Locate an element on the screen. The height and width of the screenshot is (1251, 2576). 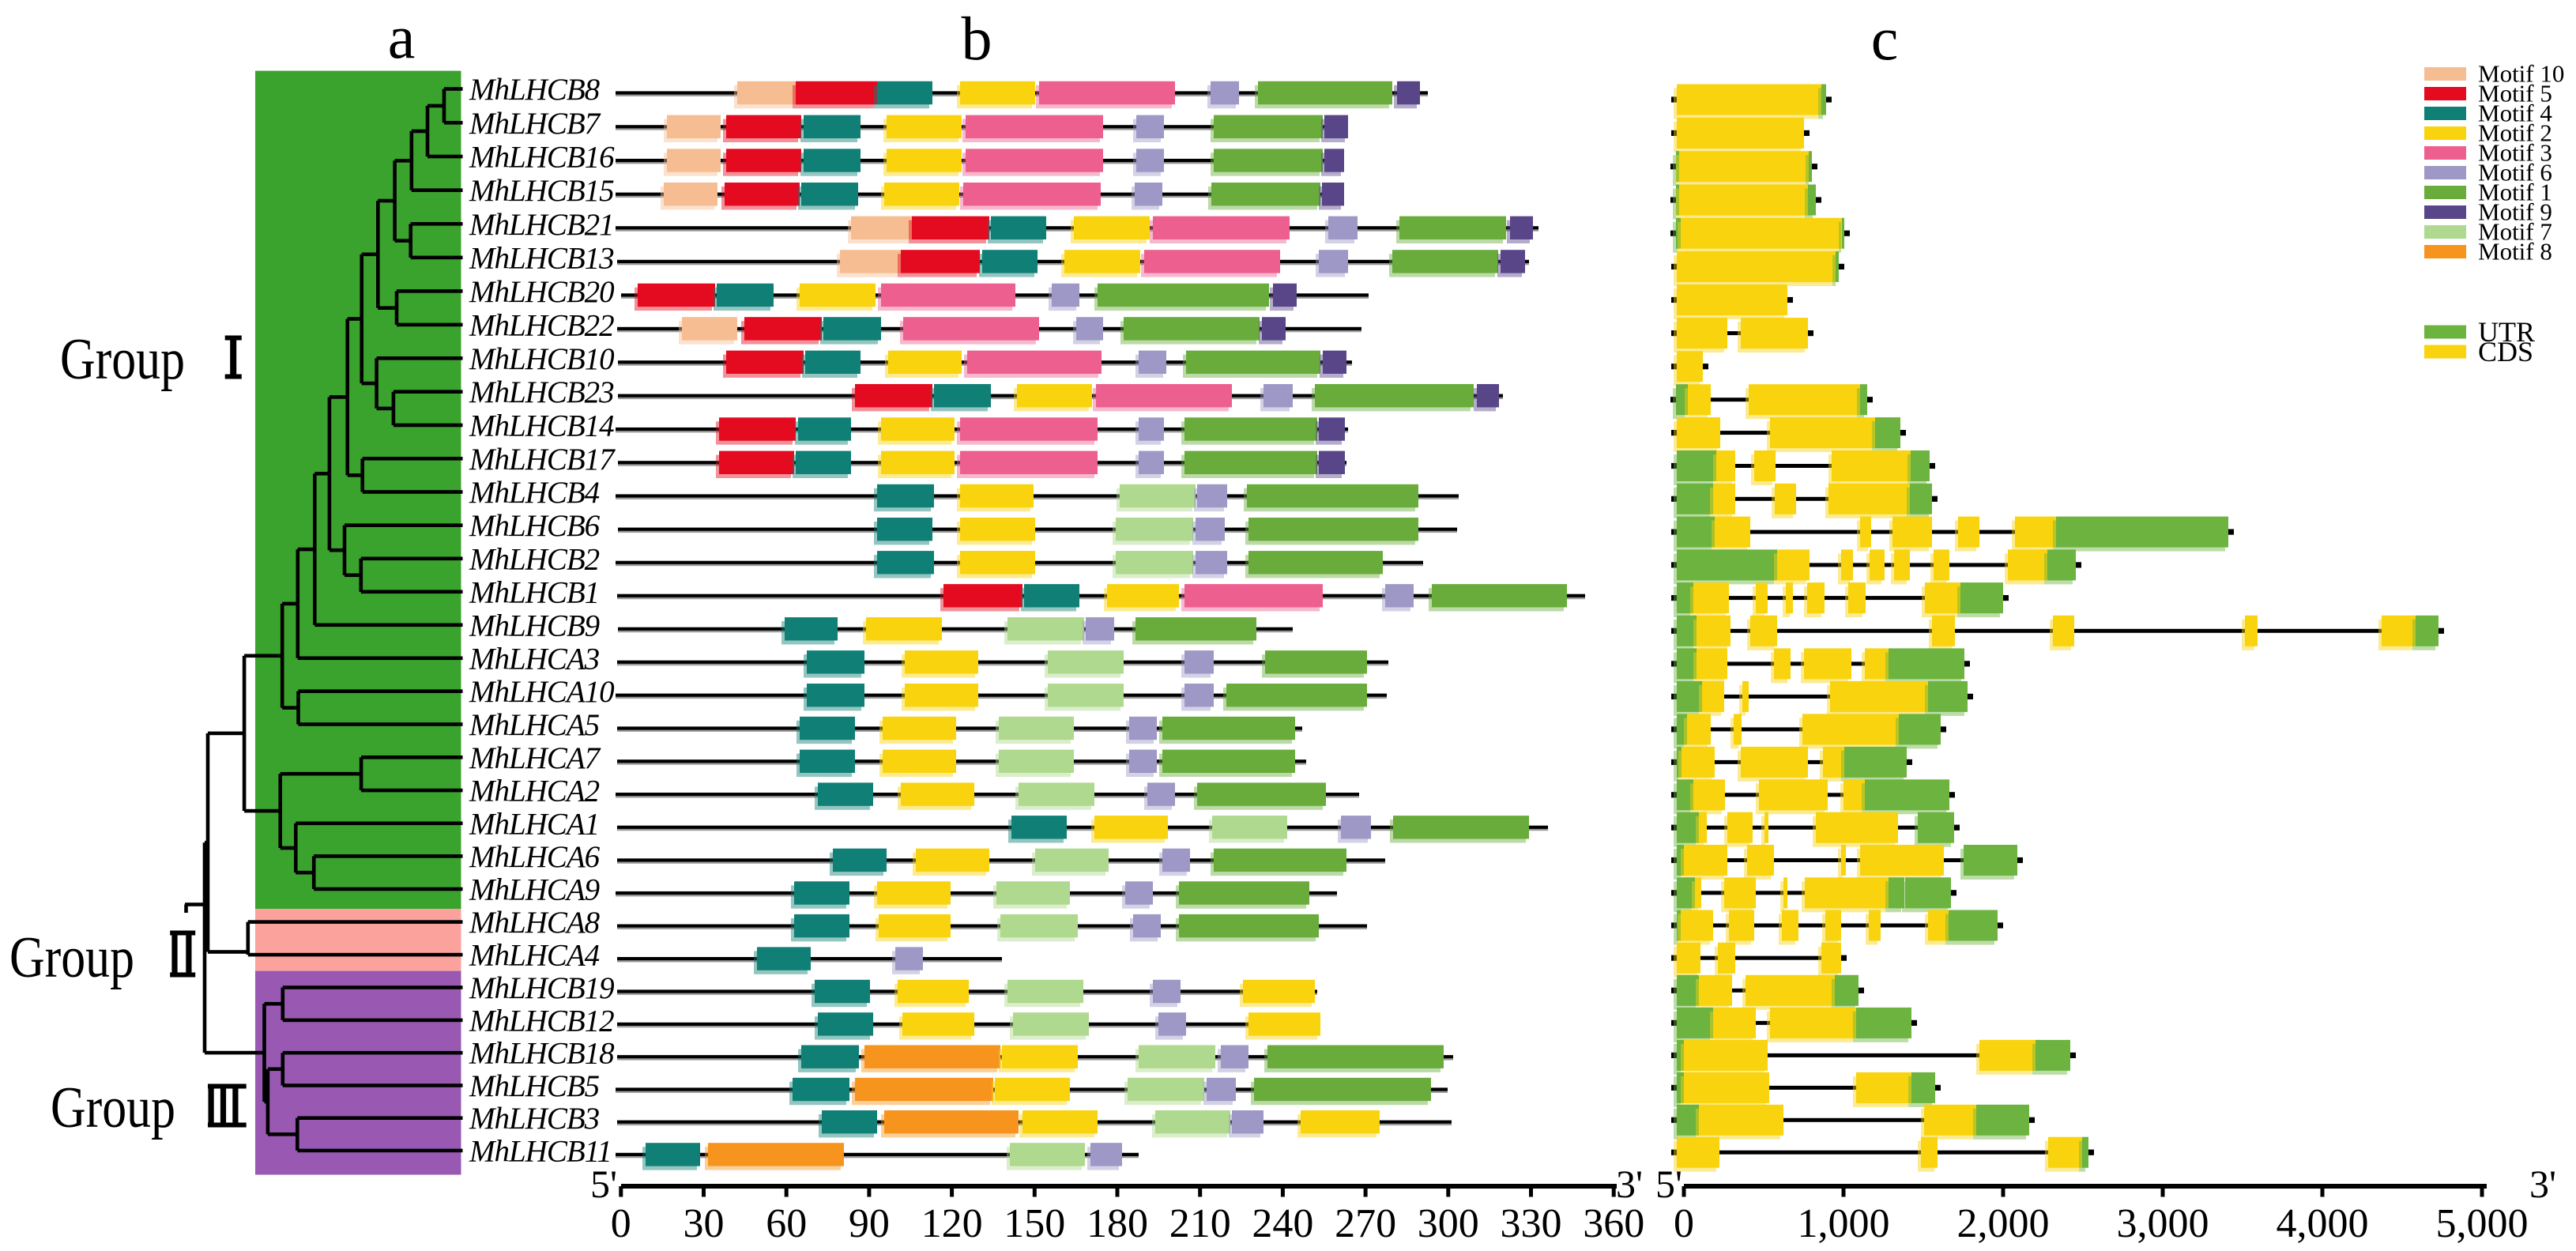
svg-text: MhLHCA7 is located at coordinates (535, 758).